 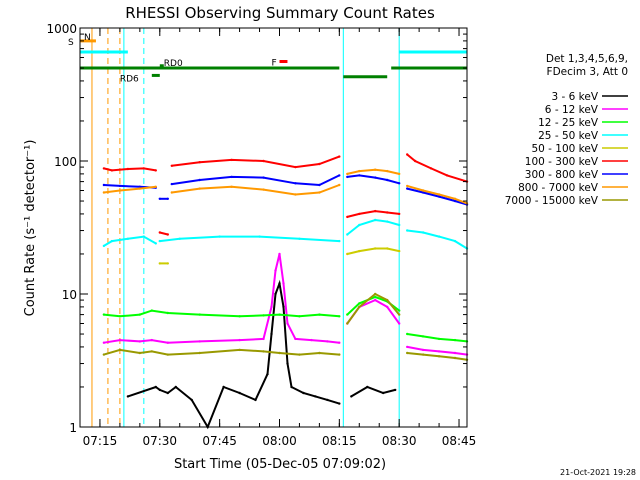 What do you see at coordinates (71, 43) in the screenshot?
I see `state-bar-label: S` at bounding box center [71, 43].